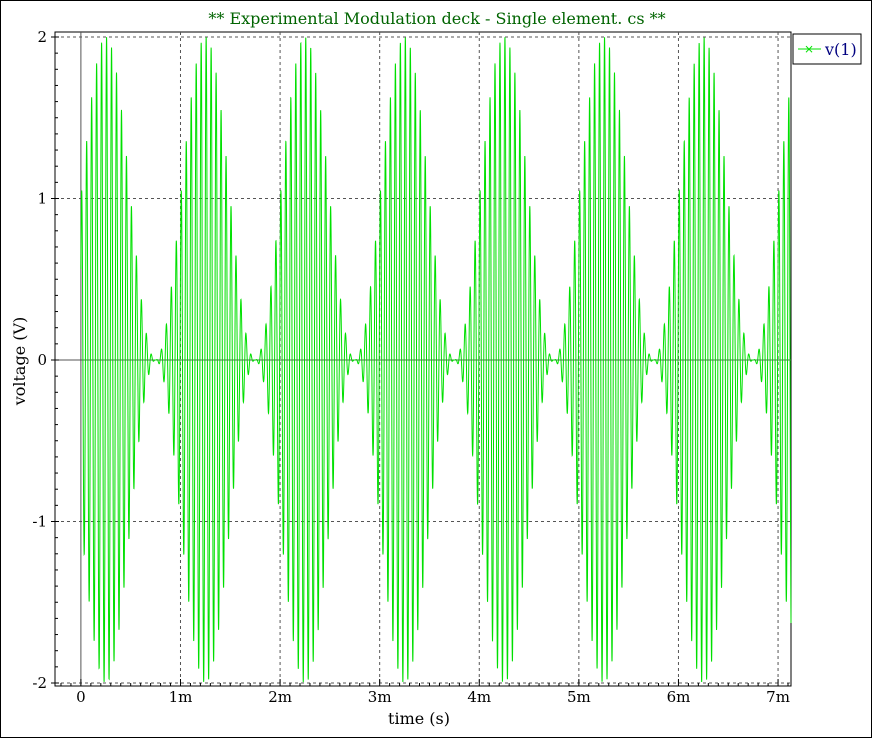 Image resolution: width=872 pixels, height=739 pixels. I want to click on x-axis-label: time (s), so click(419, 718).